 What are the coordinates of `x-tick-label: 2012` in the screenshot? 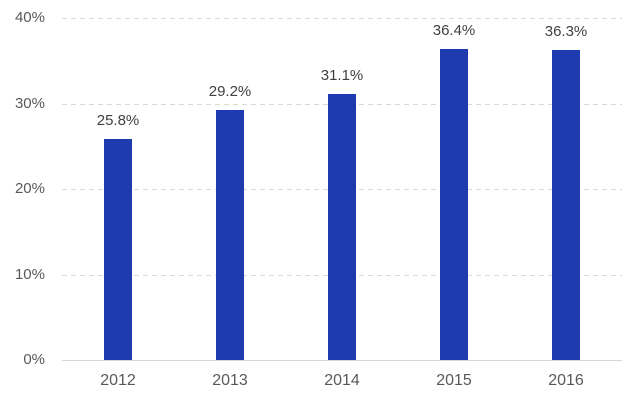 It's located at (118, 380).